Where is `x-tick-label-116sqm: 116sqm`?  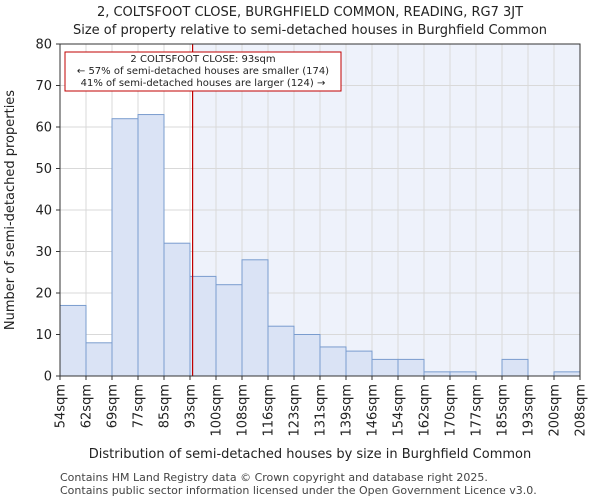 x-tick-label-116sqm: 116sqm is located at coordinates (269, 410).